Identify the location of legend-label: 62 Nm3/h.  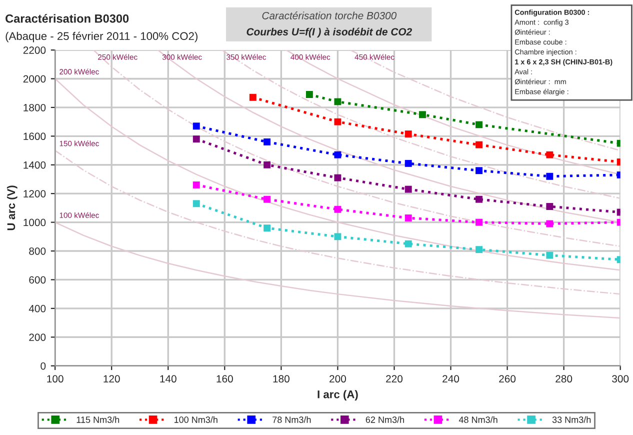
(385, 419).